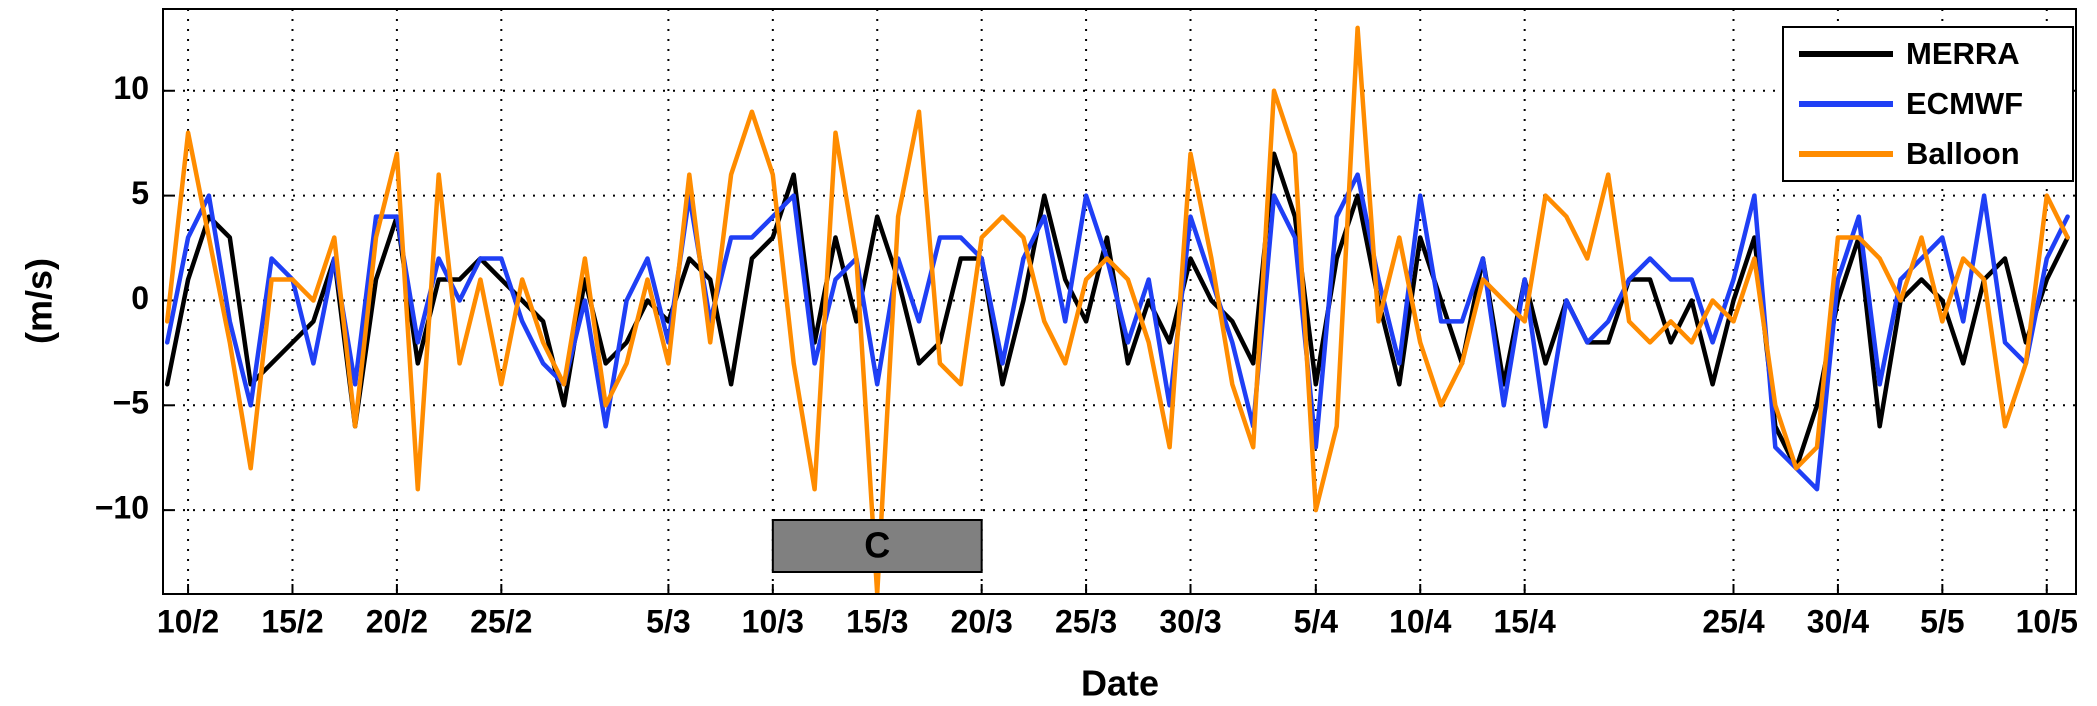 This screenshot has width=2097, height=706. I want to click on x-tick-label: 10/4, so click(1420, 621).